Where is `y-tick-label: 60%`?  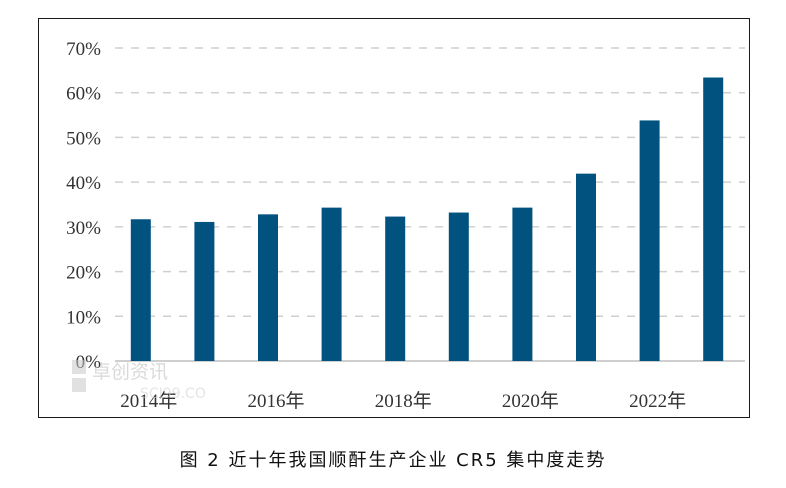 y-tick-label: 60% is located at coordinates (83, 94).